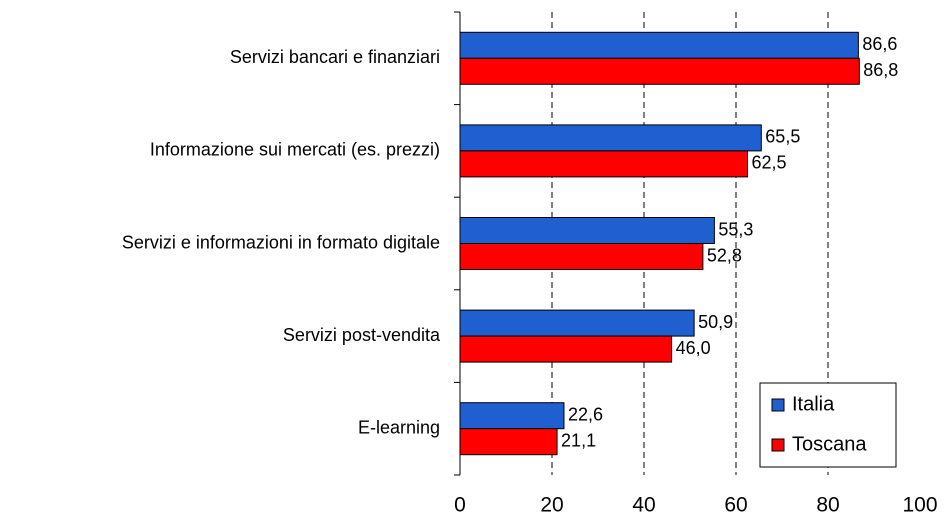 This screenshot has width=946, height=528. Describe the element at coordinates (735, 505) in the screenshot. I see `x-tick-label: 60` at that location.